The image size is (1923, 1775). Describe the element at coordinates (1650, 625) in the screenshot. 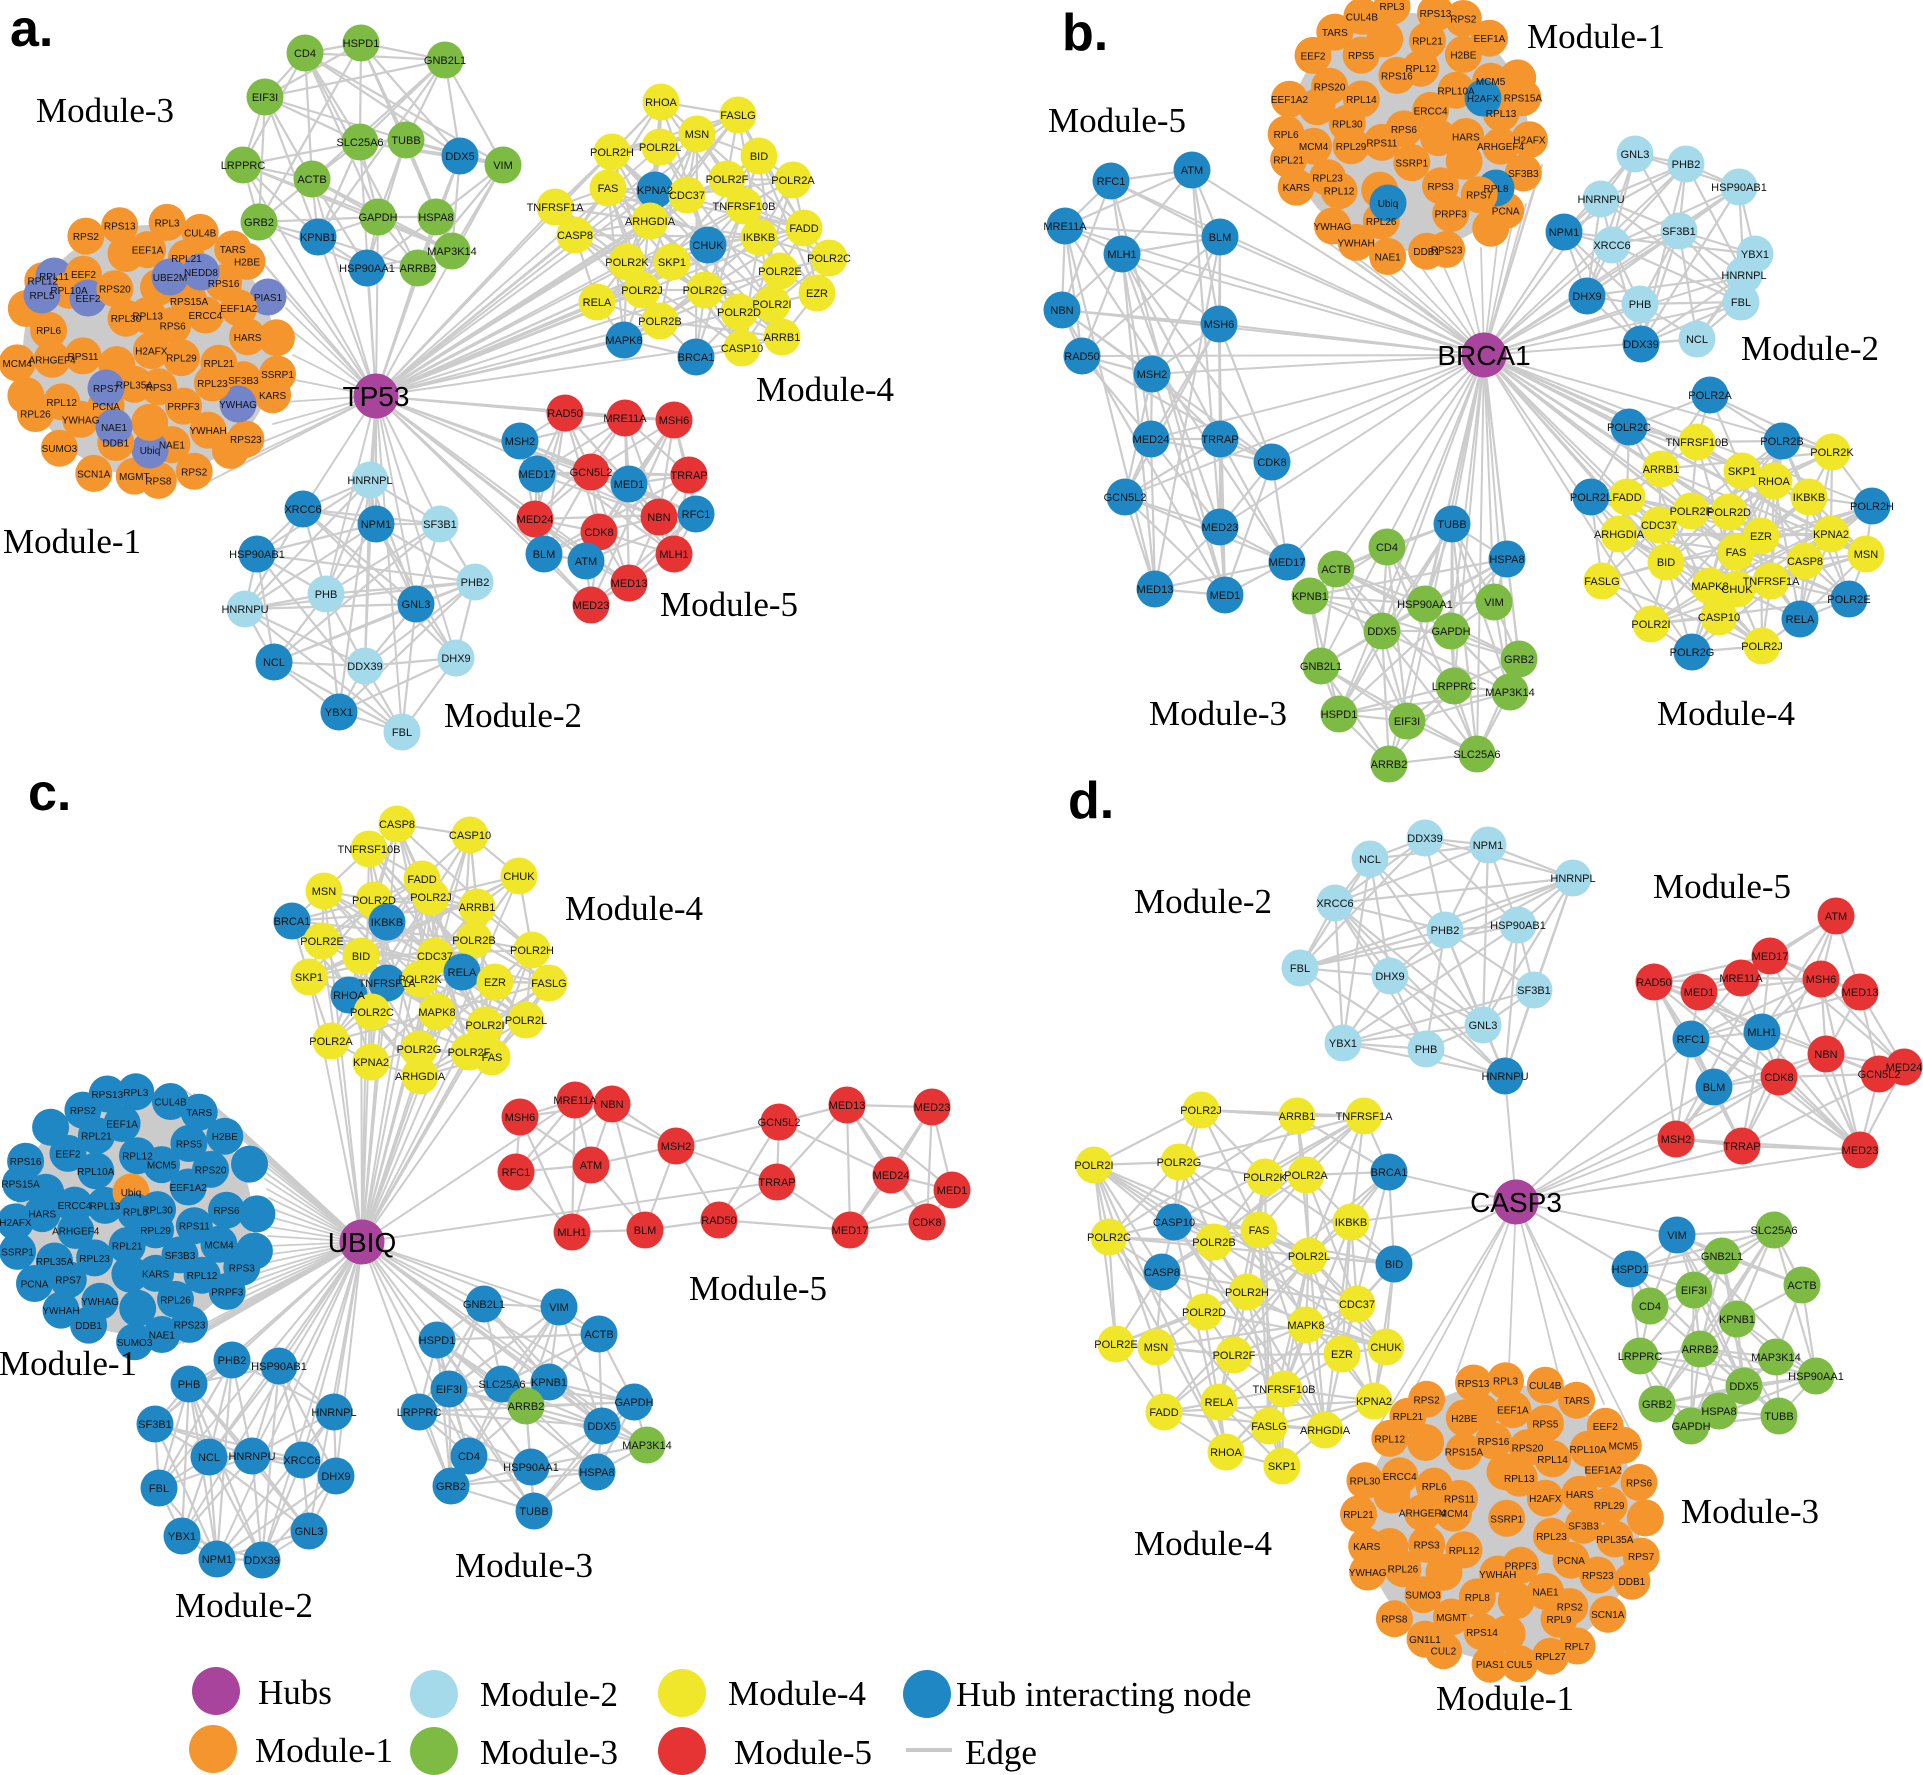

I see `svg-text: POLR2I` at that location.